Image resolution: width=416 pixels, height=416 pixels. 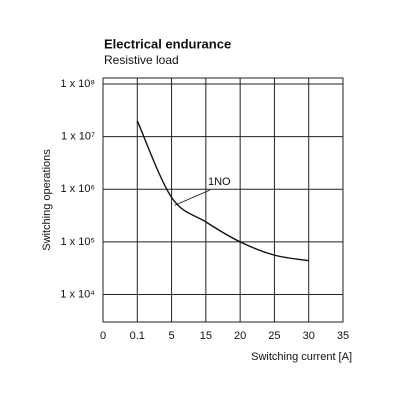 I want to click on x-axis-label: Switching current [A], so click(x=301, y=357).